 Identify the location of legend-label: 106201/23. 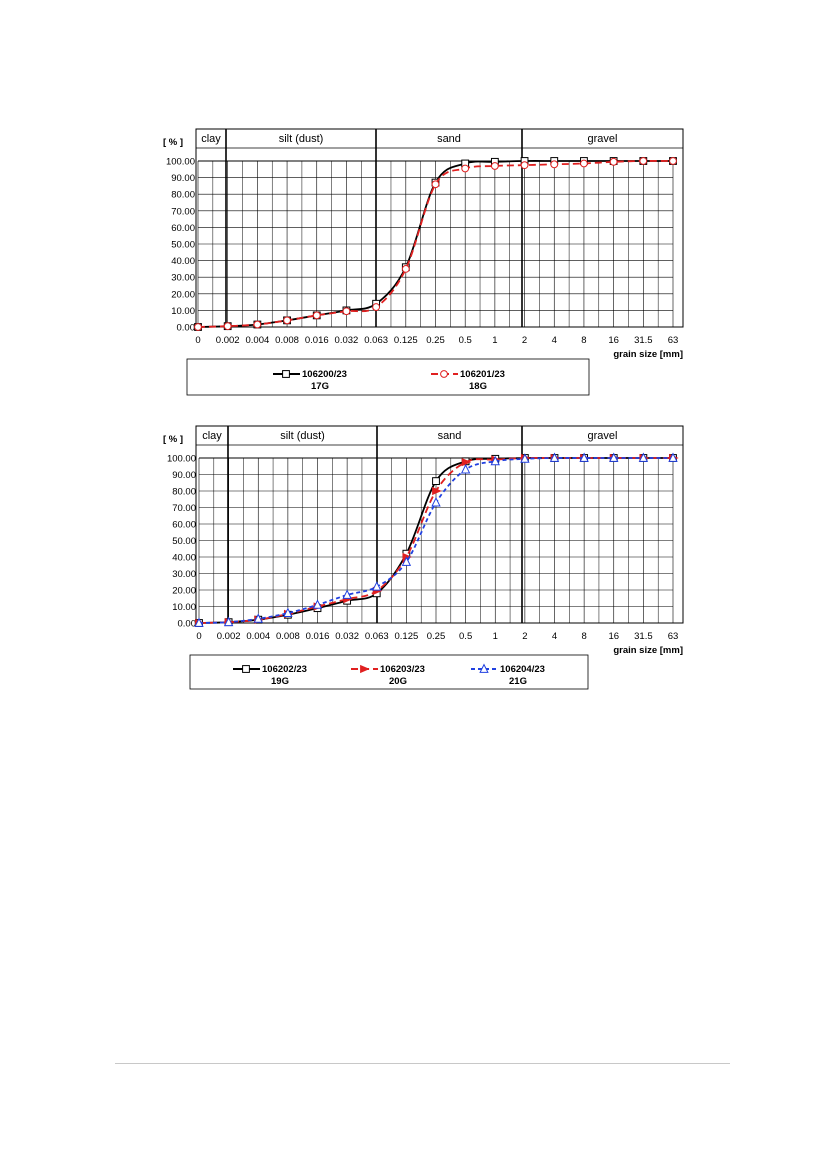
(482, 374).